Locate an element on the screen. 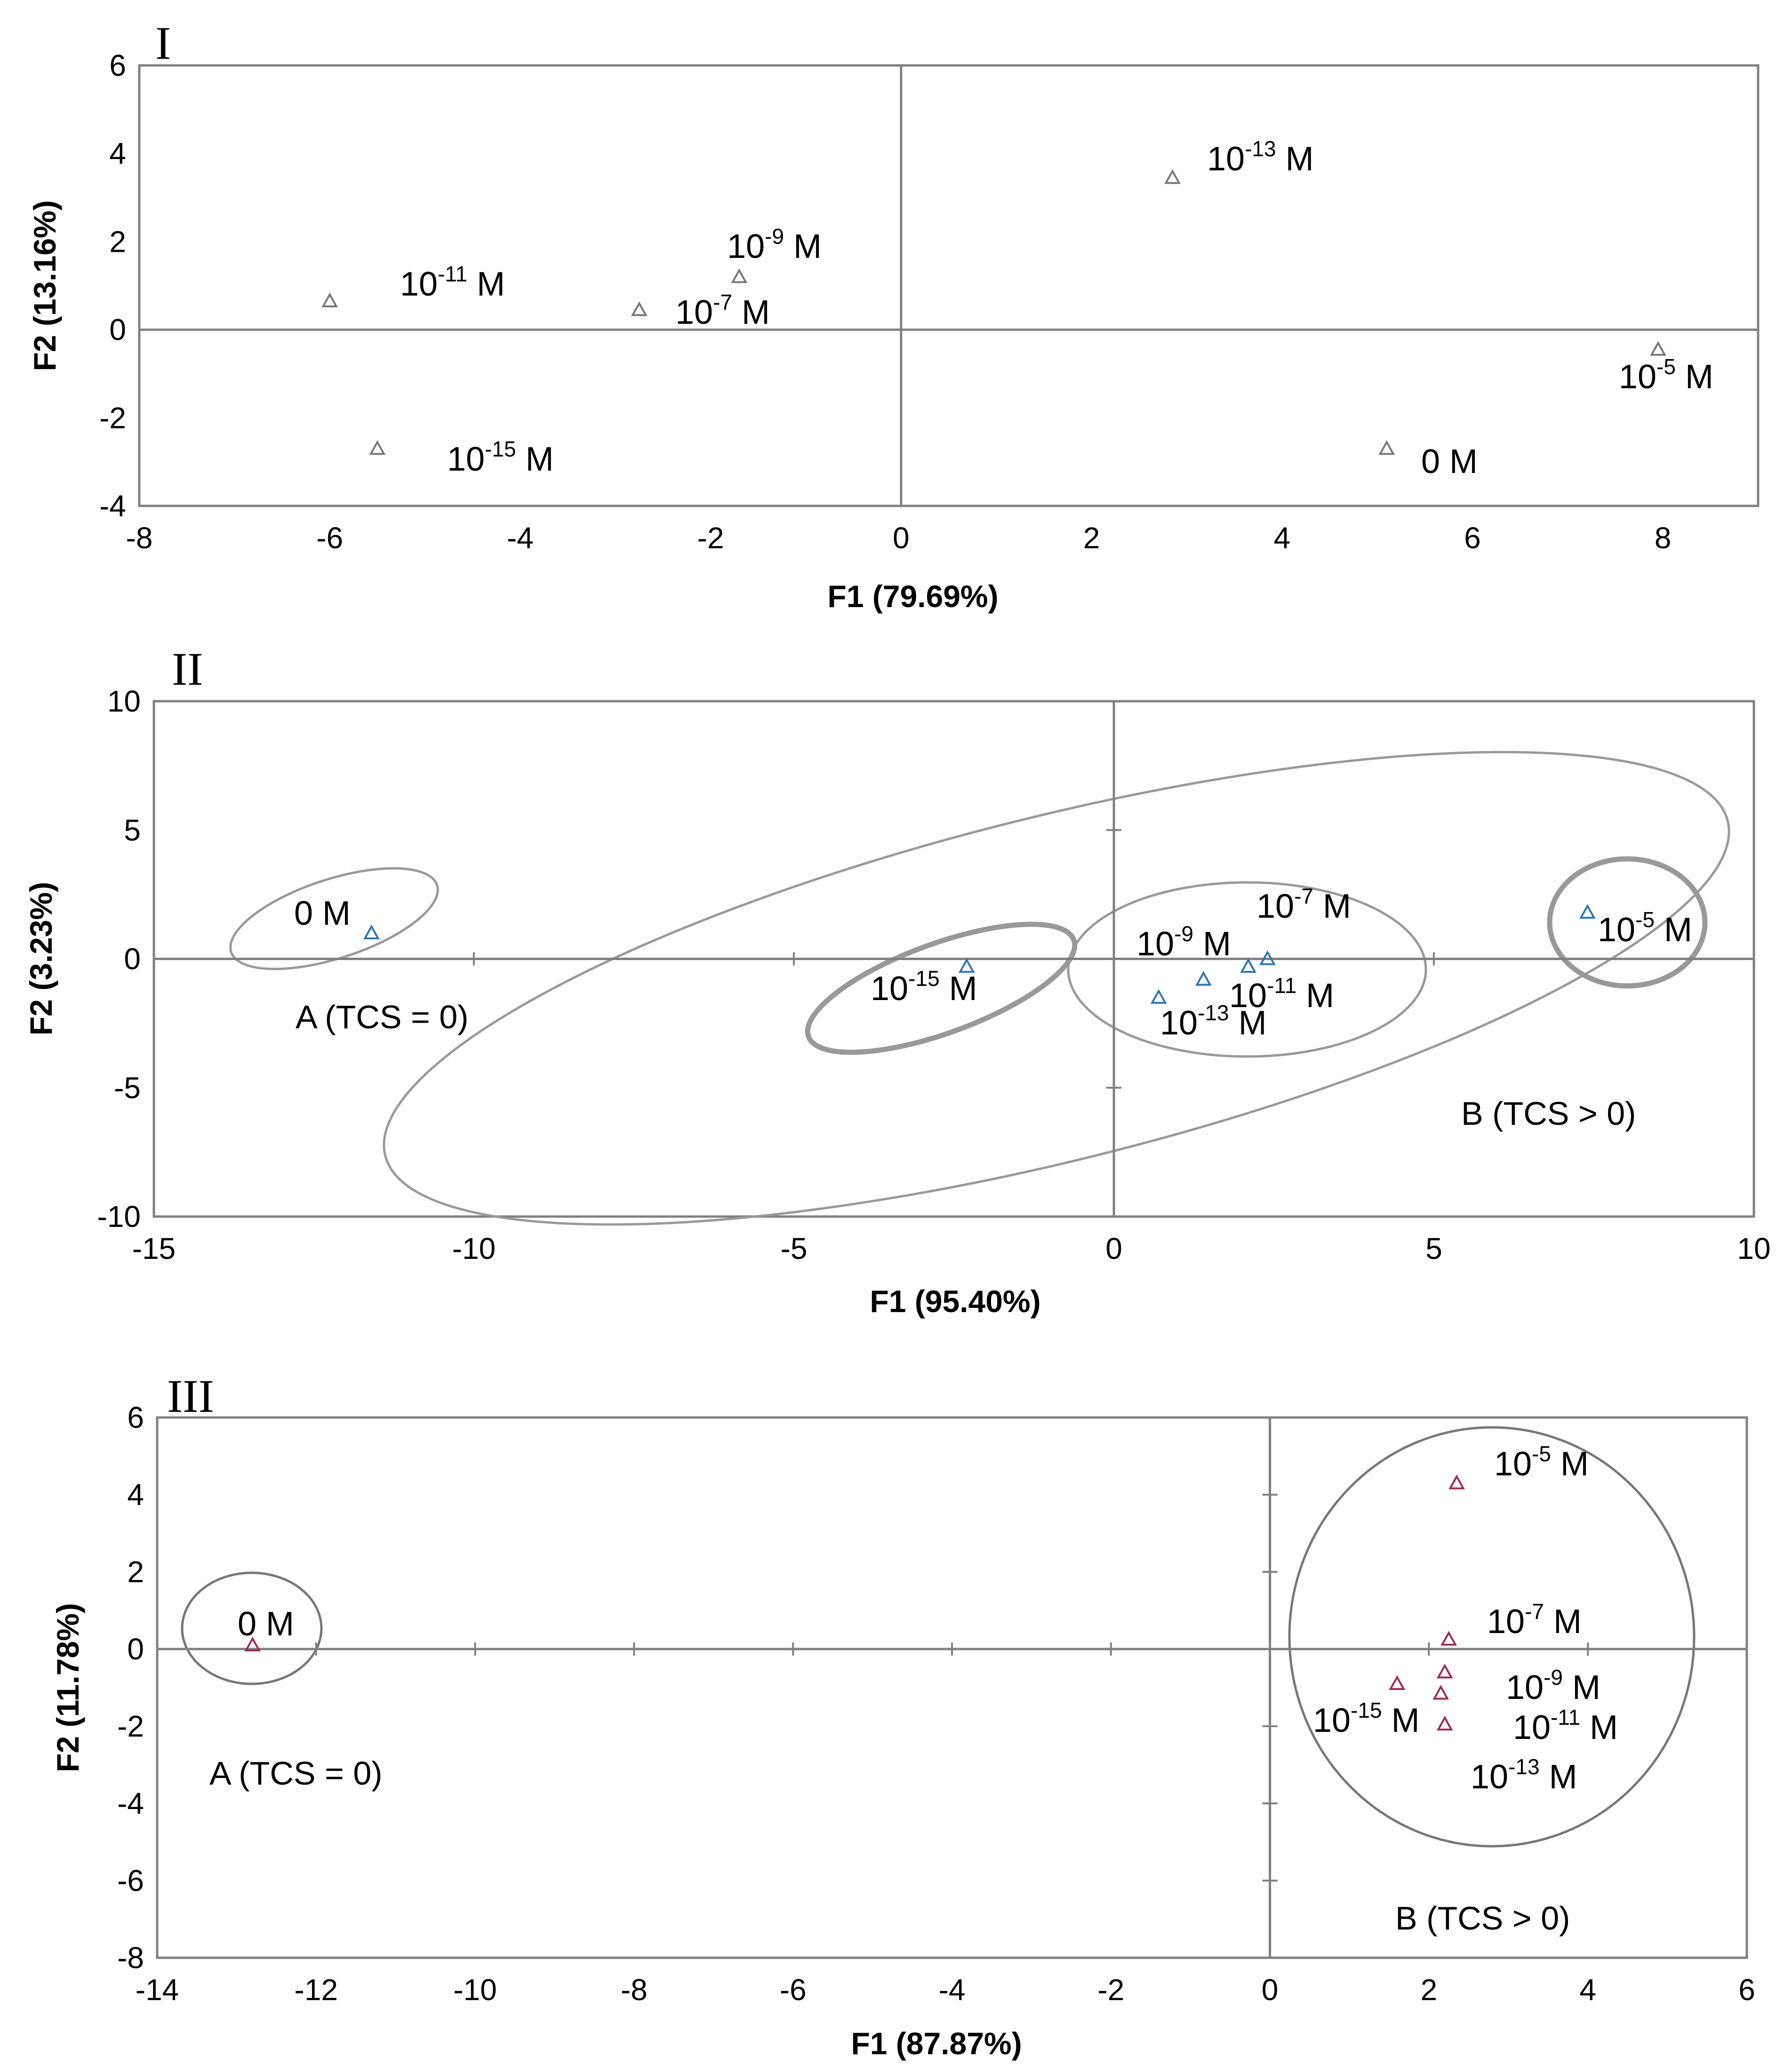 This screenshot has width=1792, height=2066. y-tick-label: -10 is located at coordinates (119, 1216).